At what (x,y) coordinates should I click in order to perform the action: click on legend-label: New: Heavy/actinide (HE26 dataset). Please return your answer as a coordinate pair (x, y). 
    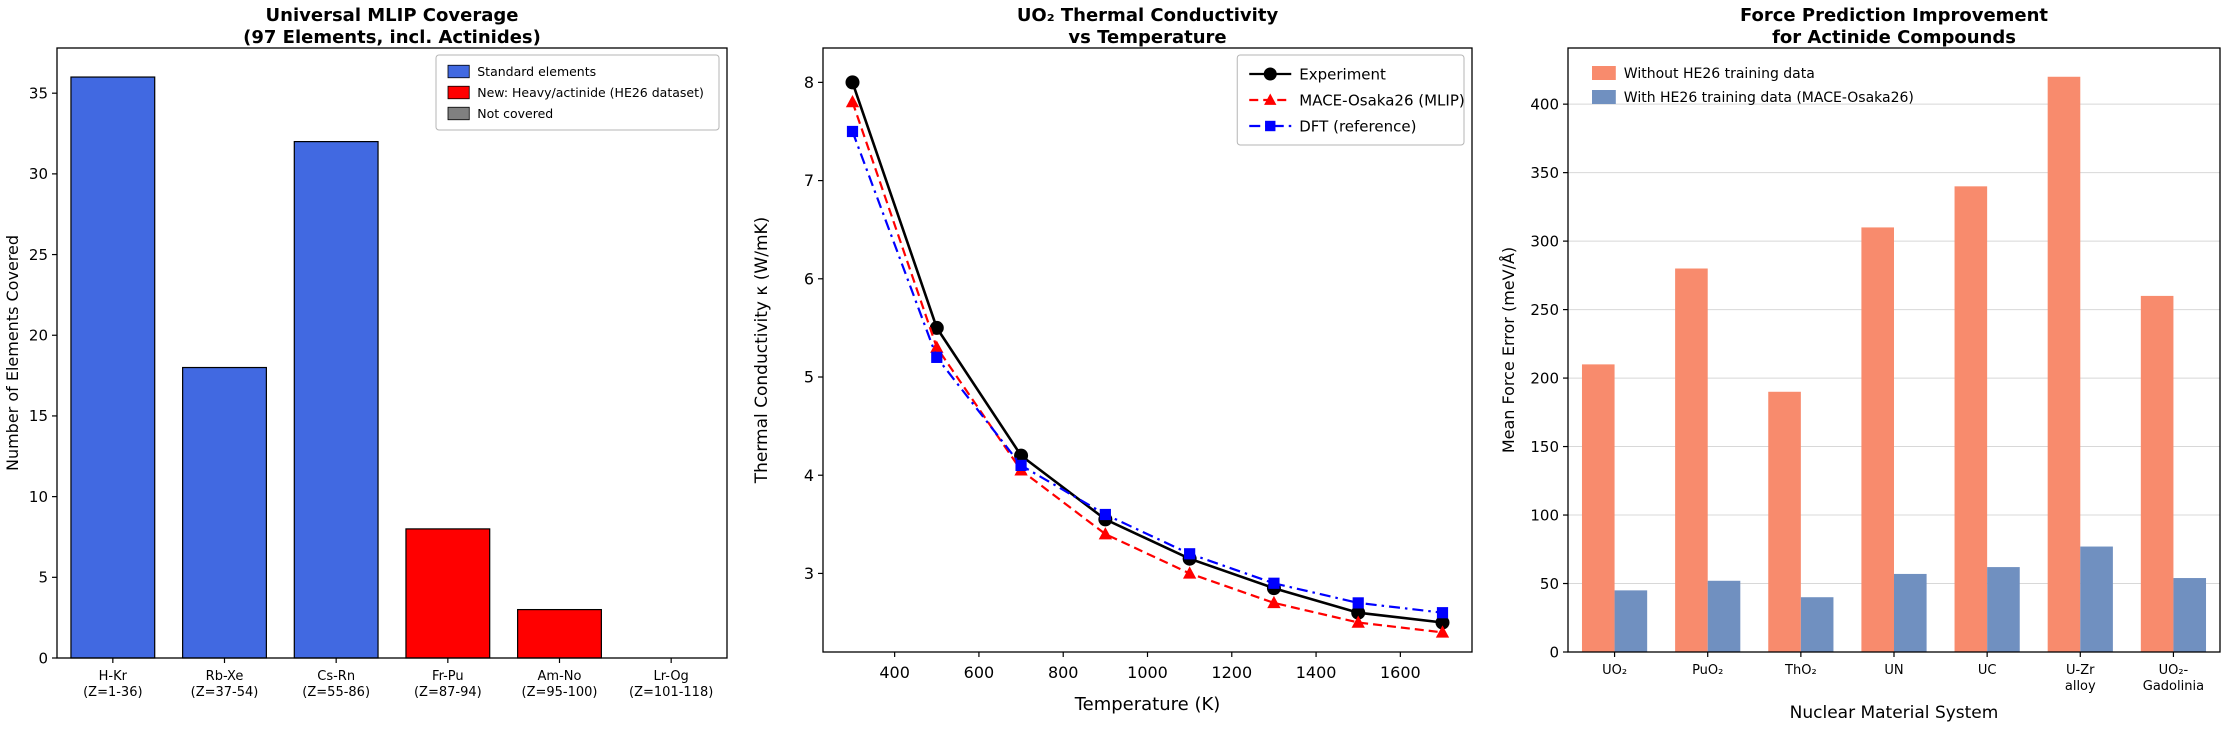
    Looking at the image, I should click on (590, 92).